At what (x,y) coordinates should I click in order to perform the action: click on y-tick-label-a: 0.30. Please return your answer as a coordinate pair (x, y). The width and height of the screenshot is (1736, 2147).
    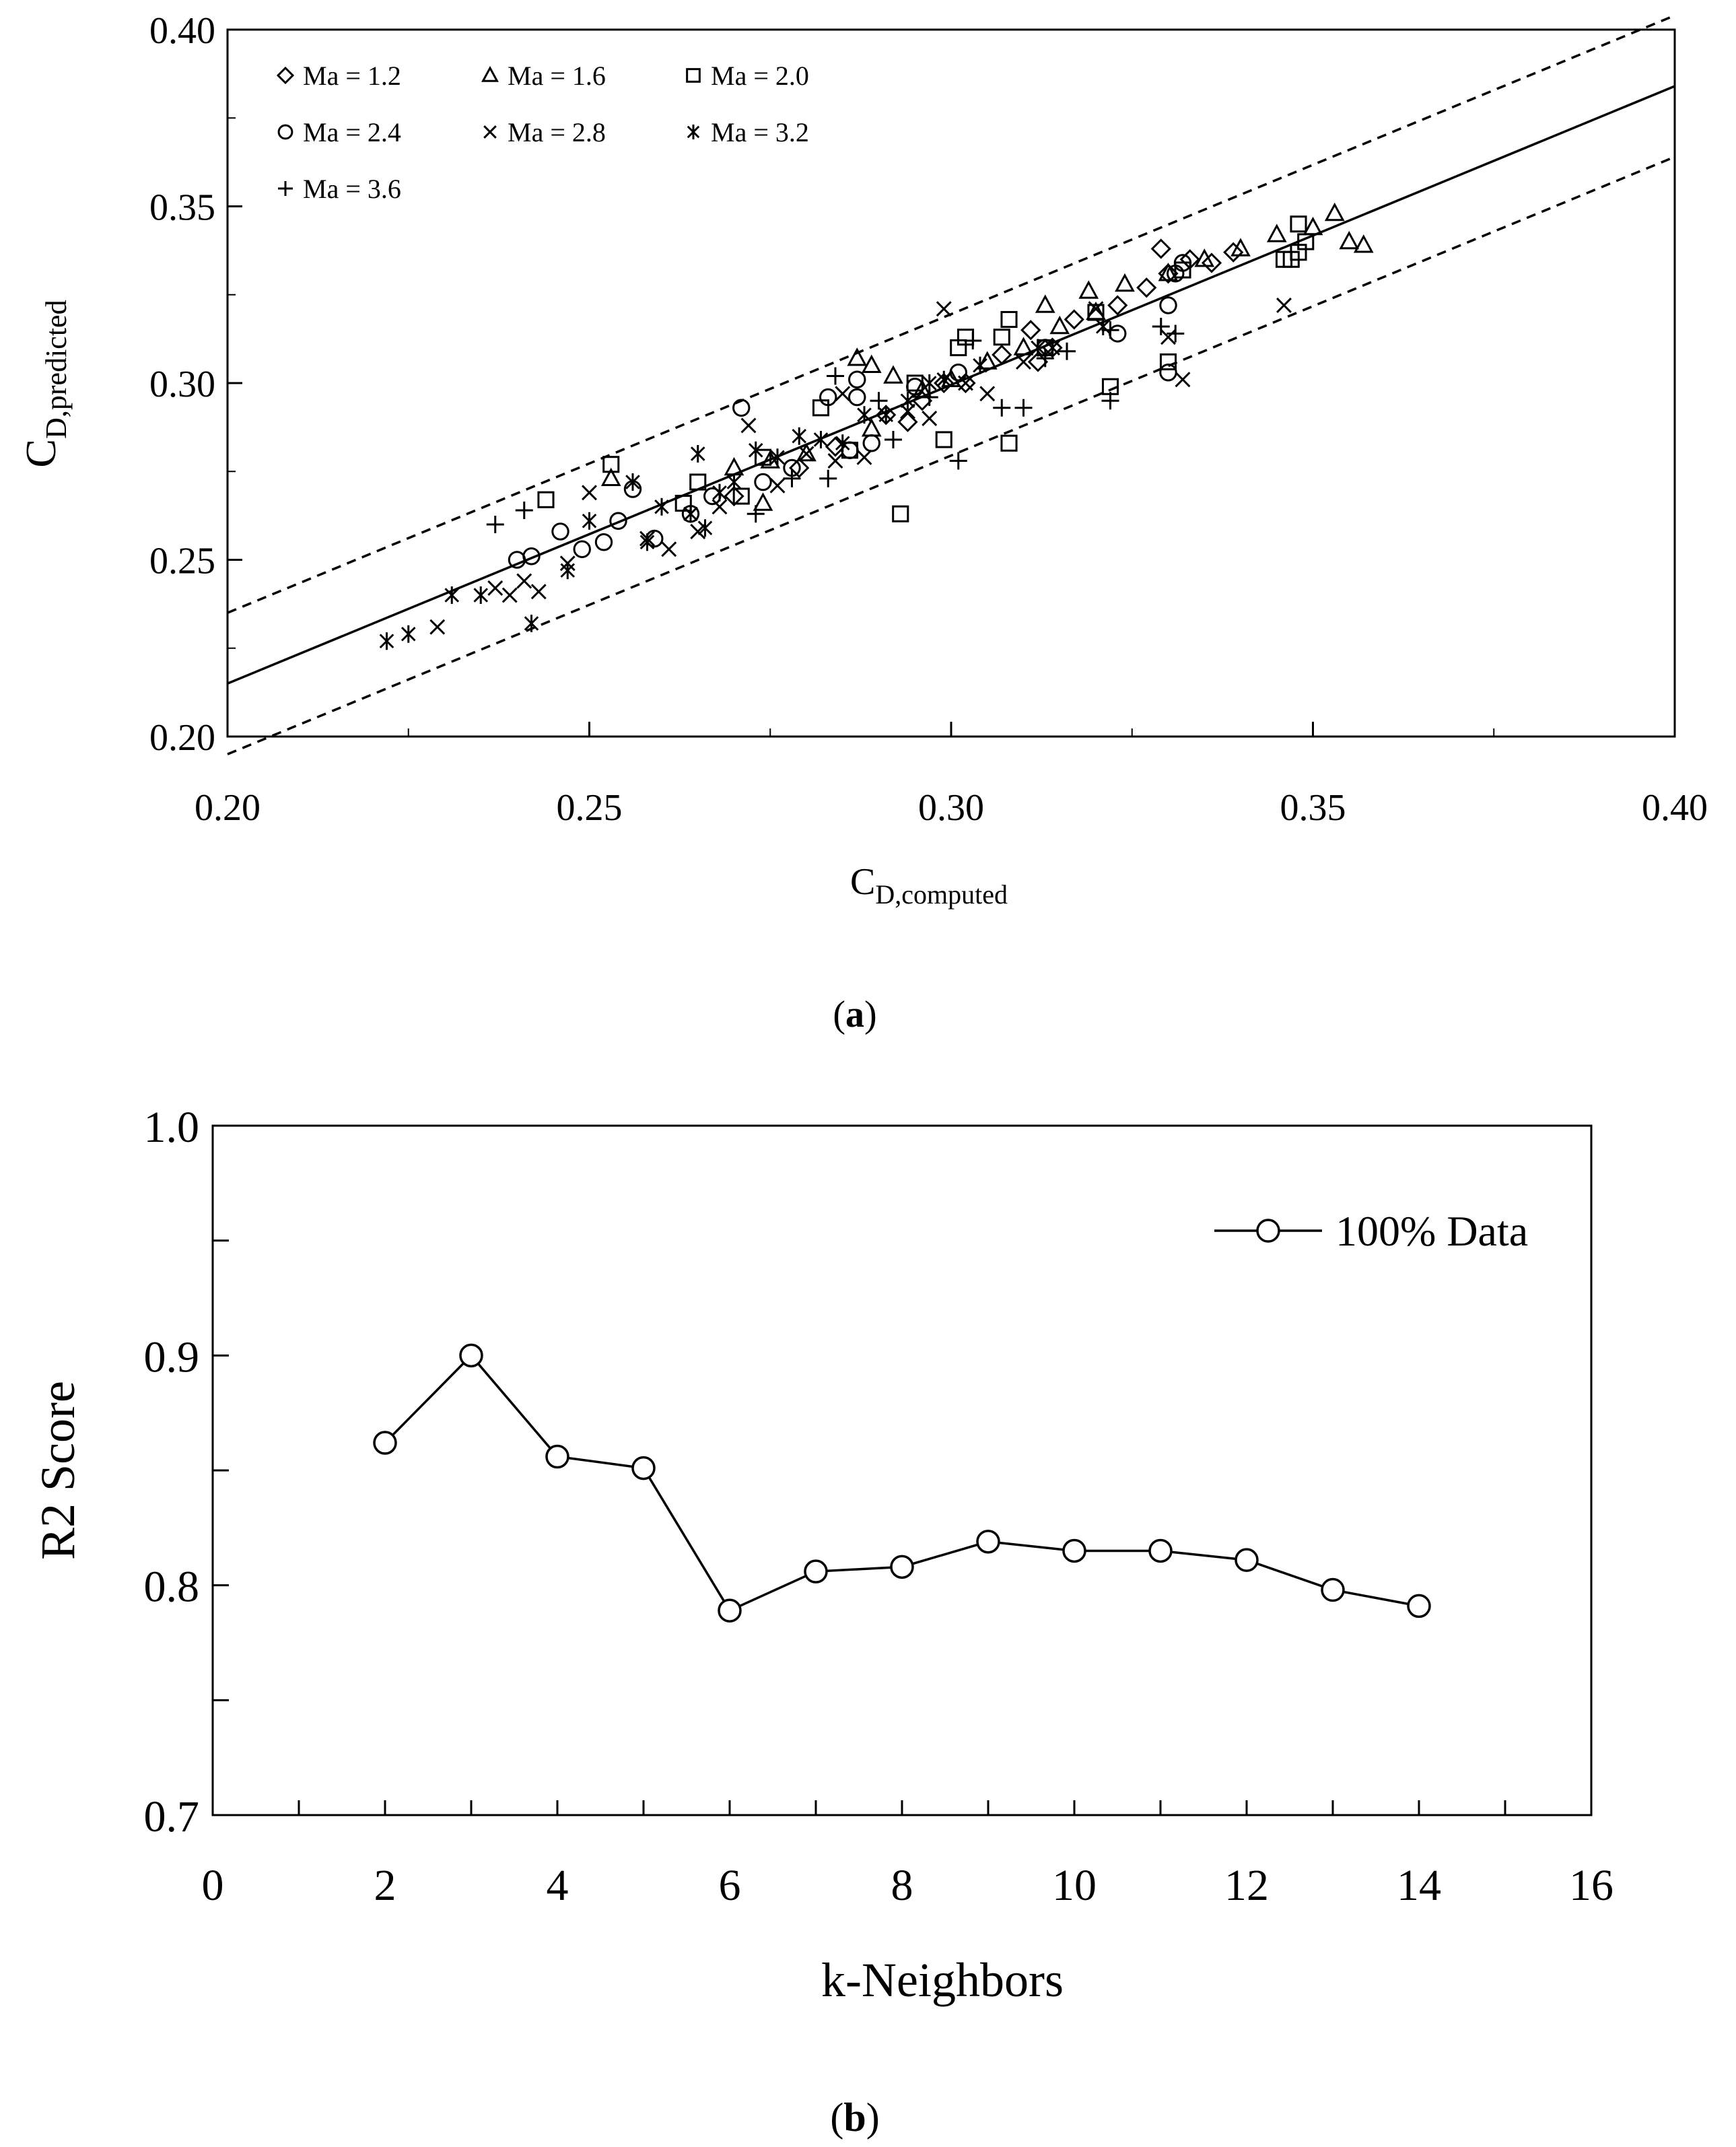
    Looking at the image, I should click on (182, 384).